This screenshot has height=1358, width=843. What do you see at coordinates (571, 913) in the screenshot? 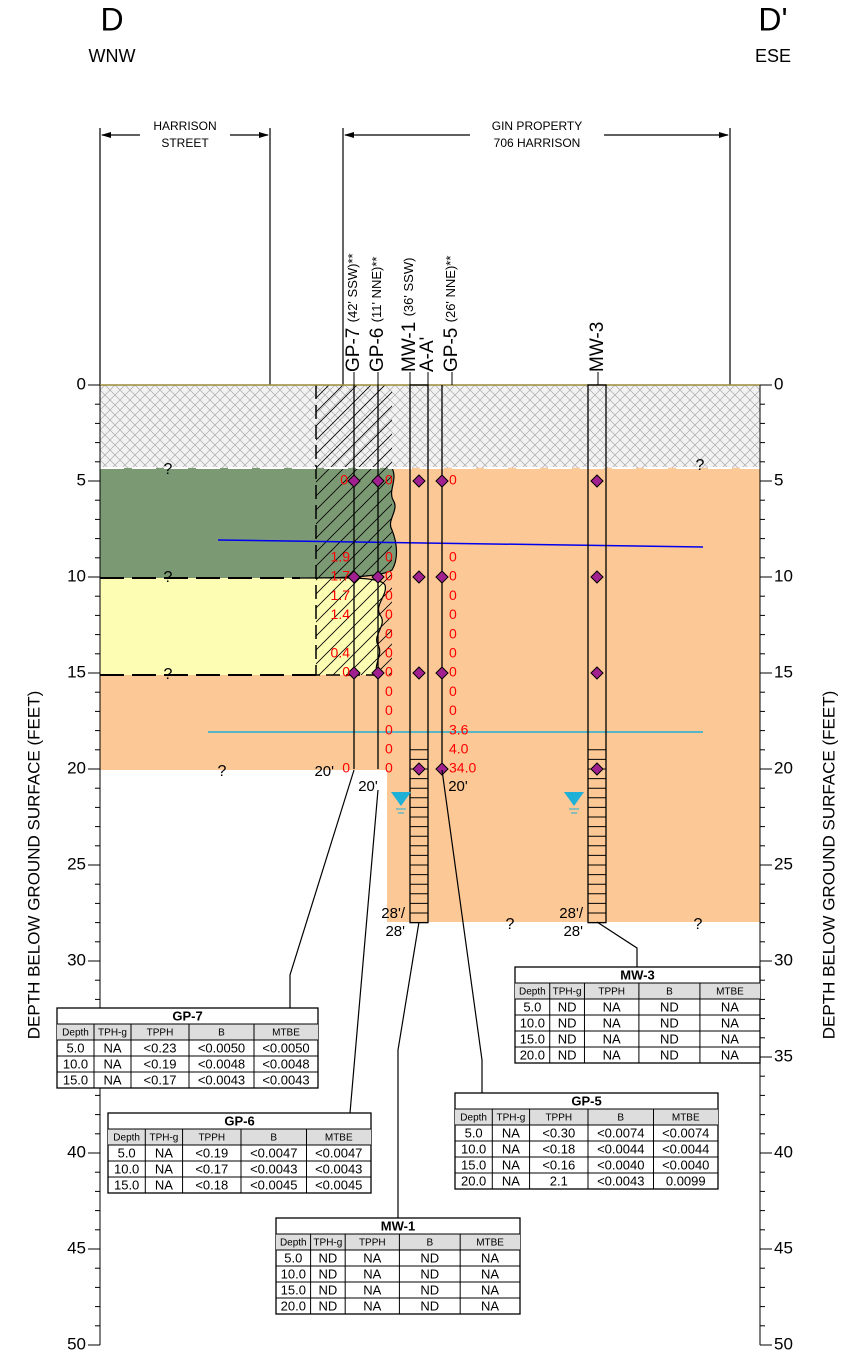
I see `total-depth: 28'/` at bounding box center [571, 913].